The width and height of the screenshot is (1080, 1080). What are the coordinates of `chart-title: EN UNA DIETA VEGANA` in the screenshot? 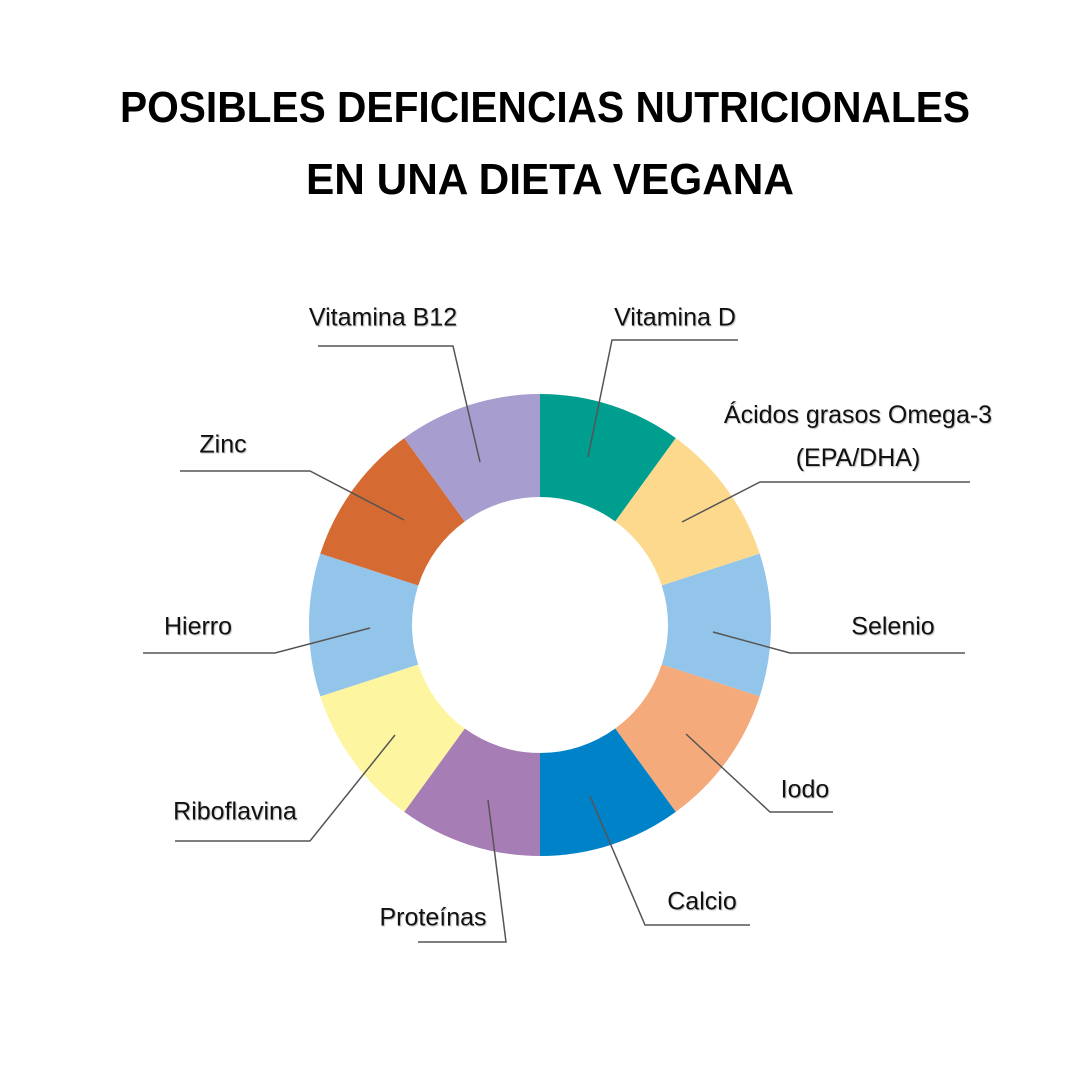 It's located at (550, 179).